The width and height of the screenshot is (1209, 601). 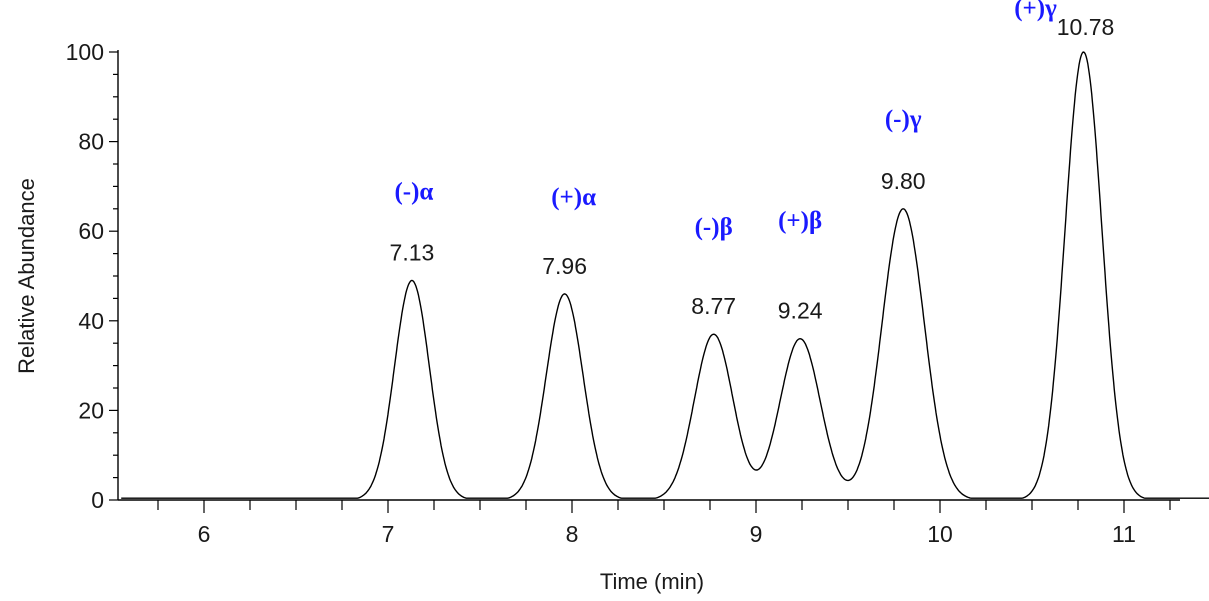 I want to click on x-axis-title: Time (min), so click(x=652, y=581).